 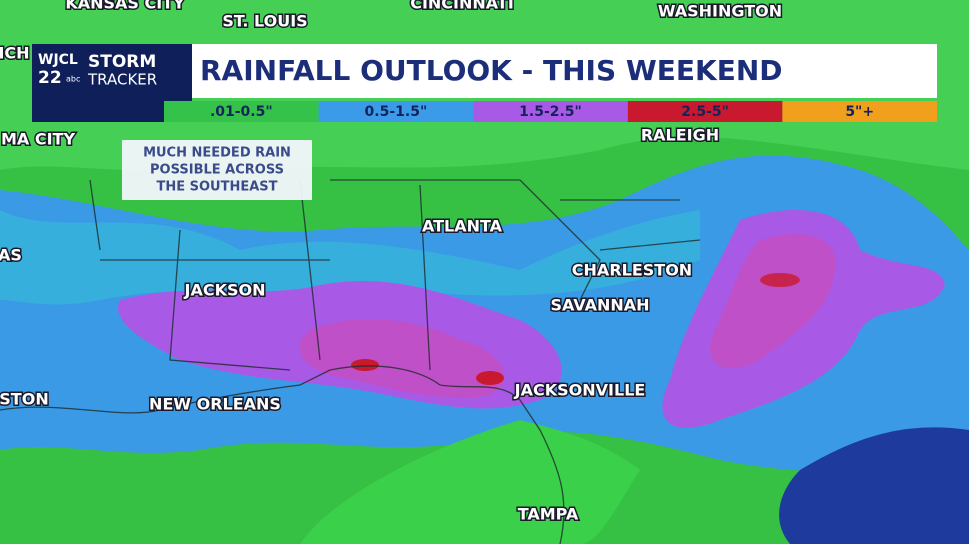 I want to click on legend-label: 1.5-2.5", so click(x=550, y=112).